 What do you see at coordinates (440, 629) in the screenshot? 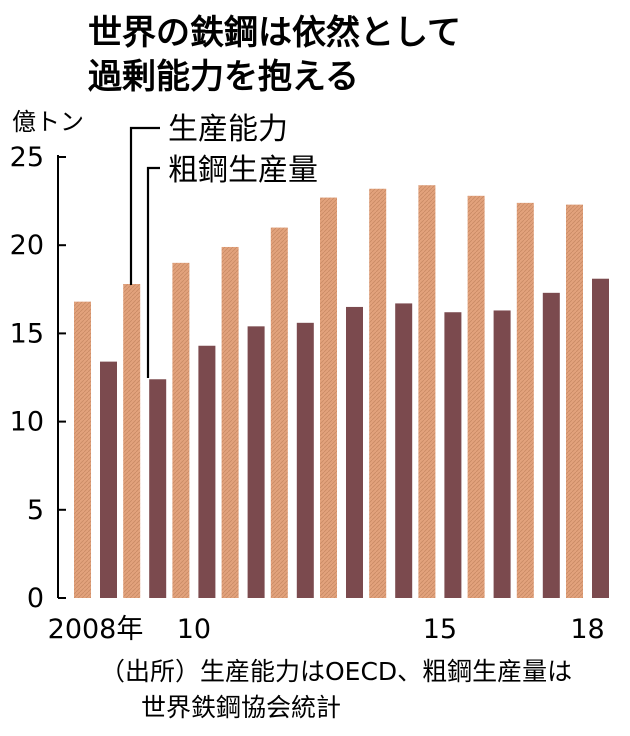
I see `x-tick-label: 15` at bounding box center [440, 629].